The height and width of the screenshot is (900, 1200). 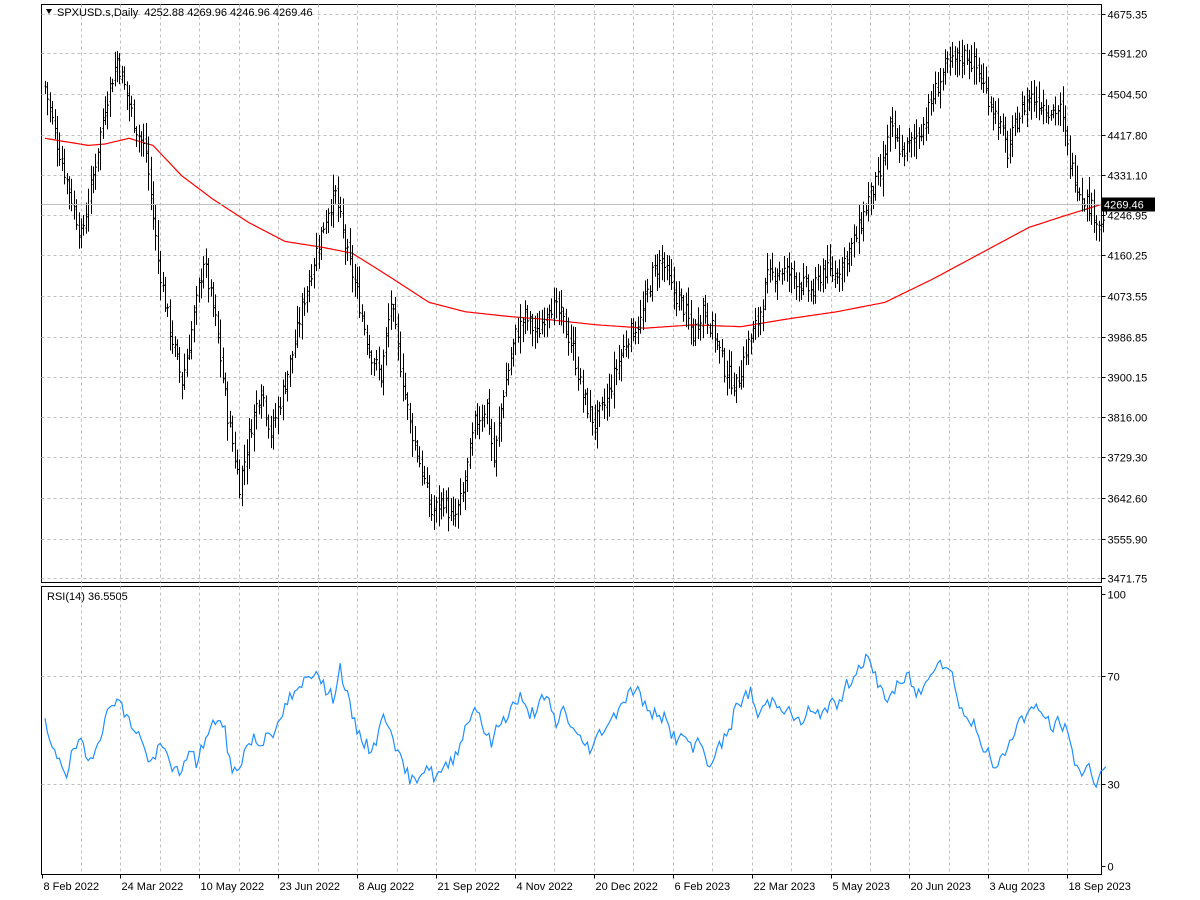 I want to click on rsi-tick-label: 100, so click(x=1117, y=596).